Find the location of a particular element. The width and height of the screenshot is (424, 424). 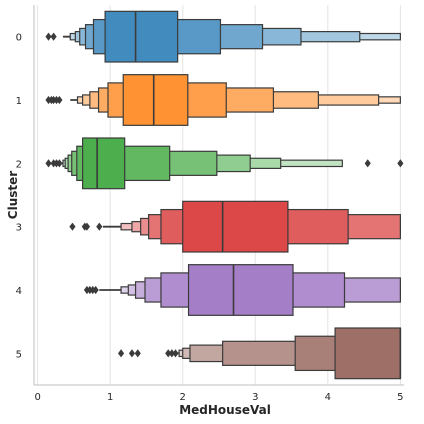

y-tick-label: 5 is located at coordinates (19, 354).